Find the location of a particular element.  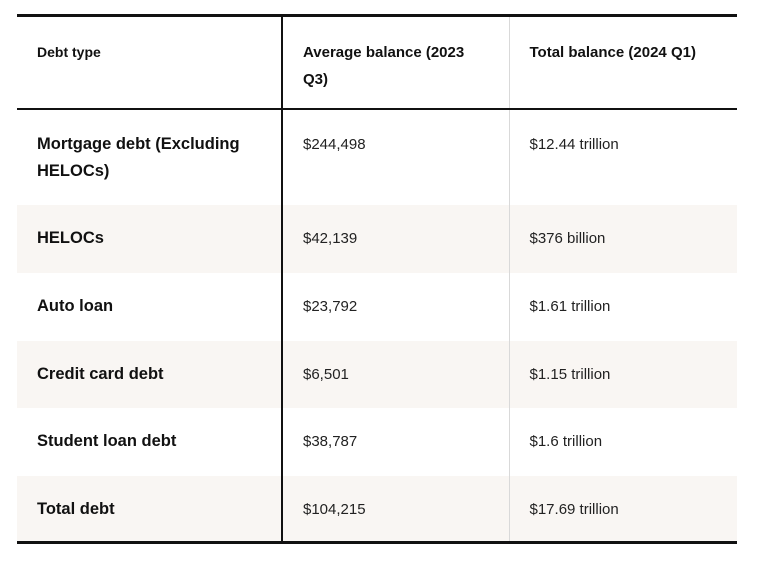

cell-debt-type: Student loan debt is located at coordinates (150, 441).